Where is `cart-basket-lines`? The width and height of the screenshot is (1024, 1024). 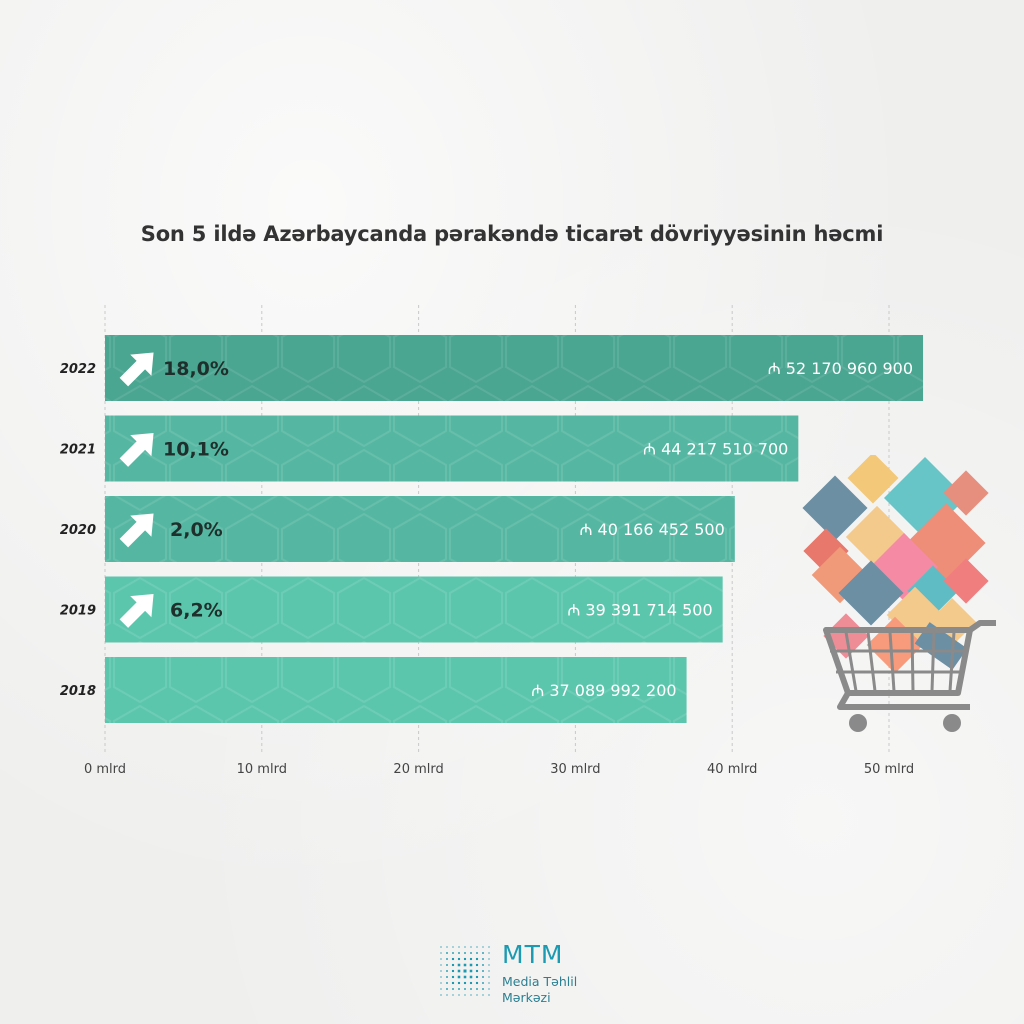 cart-basket-lines is located at coordinates (898, 661).